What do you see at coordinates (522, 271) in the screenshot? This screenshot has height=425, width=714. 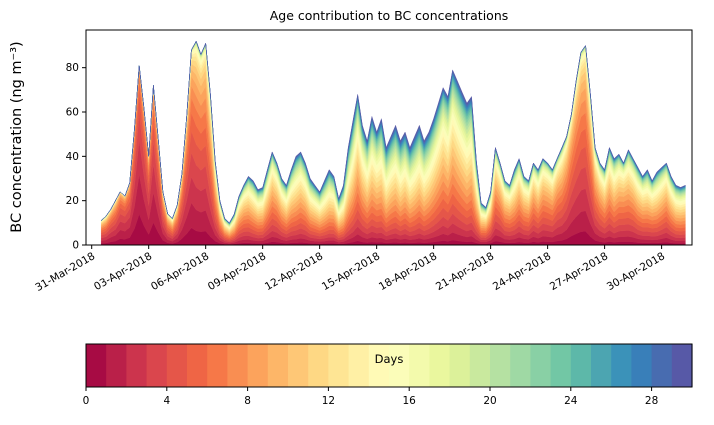 I see `svg-text: 24-Apr-2018` at bounding box center [522, 271].